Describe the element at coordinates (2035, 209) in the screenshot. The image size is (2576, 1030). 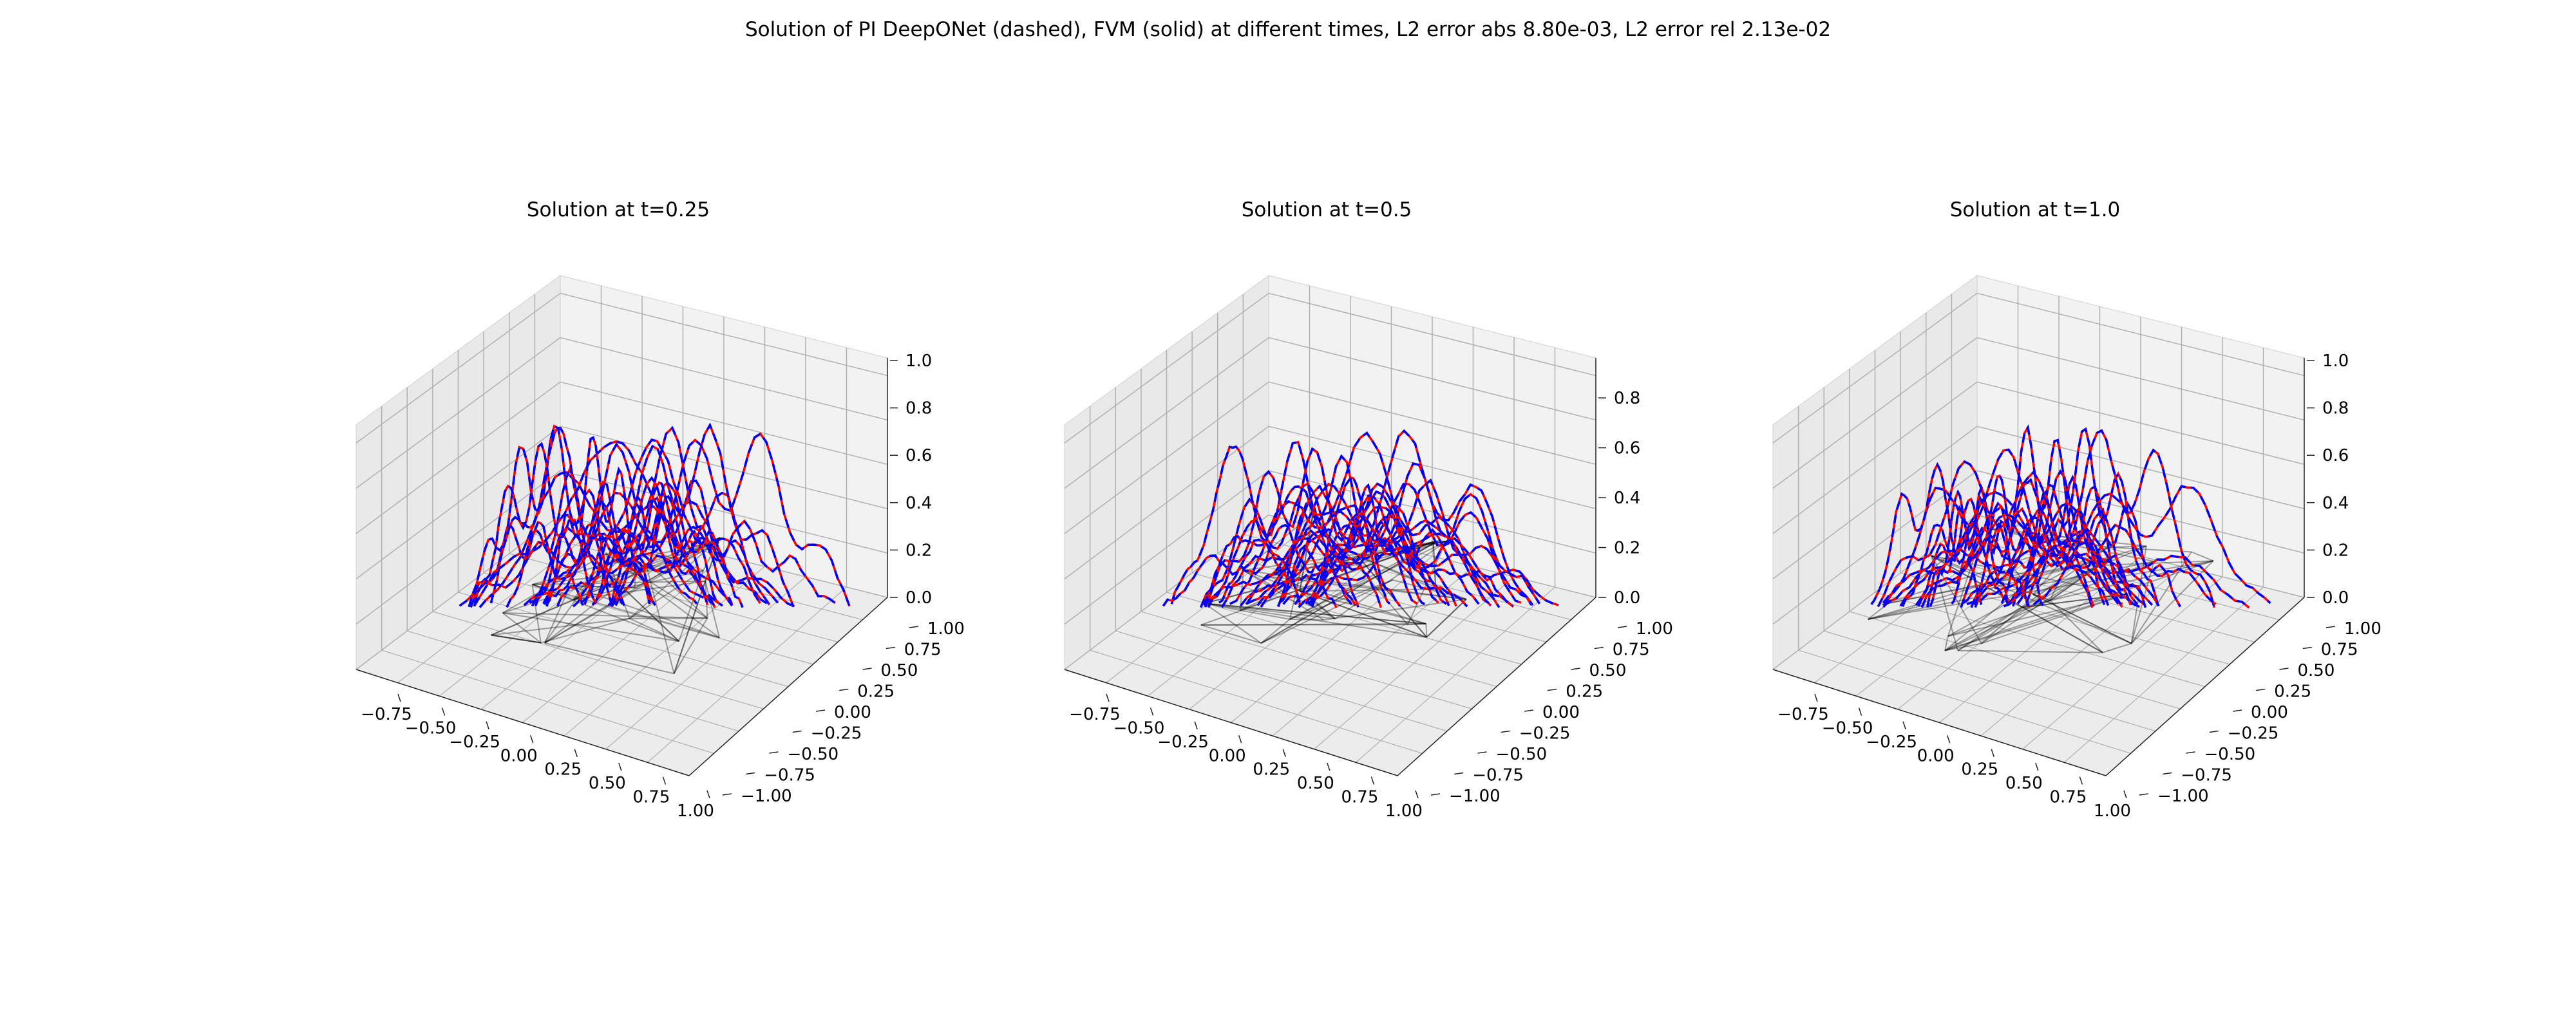
I see `subplot-title: Solution at t=1.0` at that location.